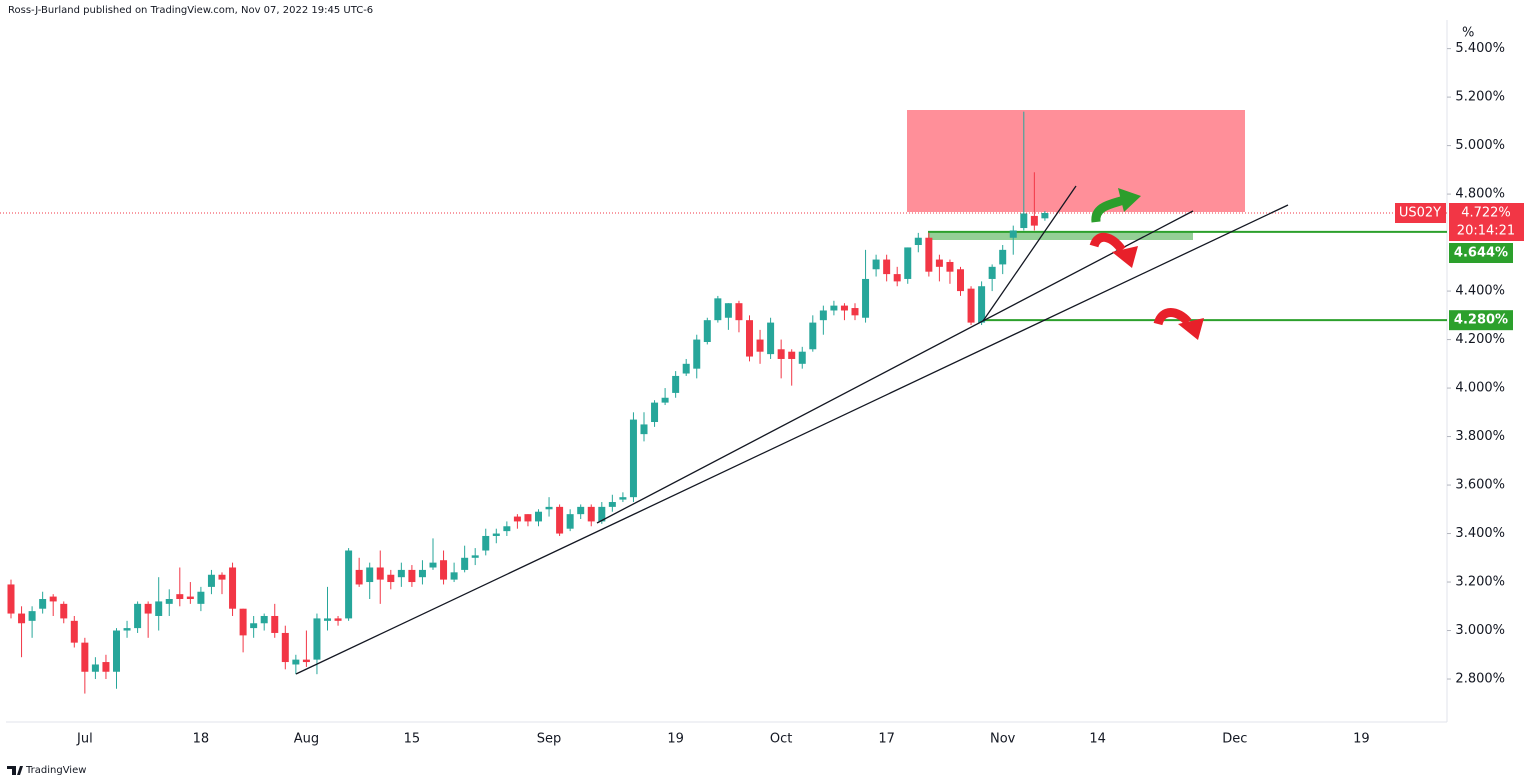 This screenshot has width=1536, height=783. What do you see at coordinates (549, 739) in the screenshot?
I see `x-tick-label: Sep` at bounding box center [549, 739].